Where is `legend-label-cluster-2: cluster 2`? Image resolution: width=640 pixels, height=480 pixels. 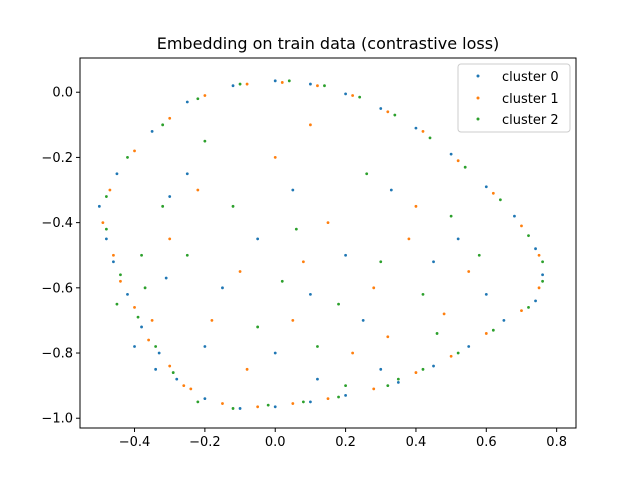
legend-label-cluster-2: cluster 2 is located at coordinates (530, 120).